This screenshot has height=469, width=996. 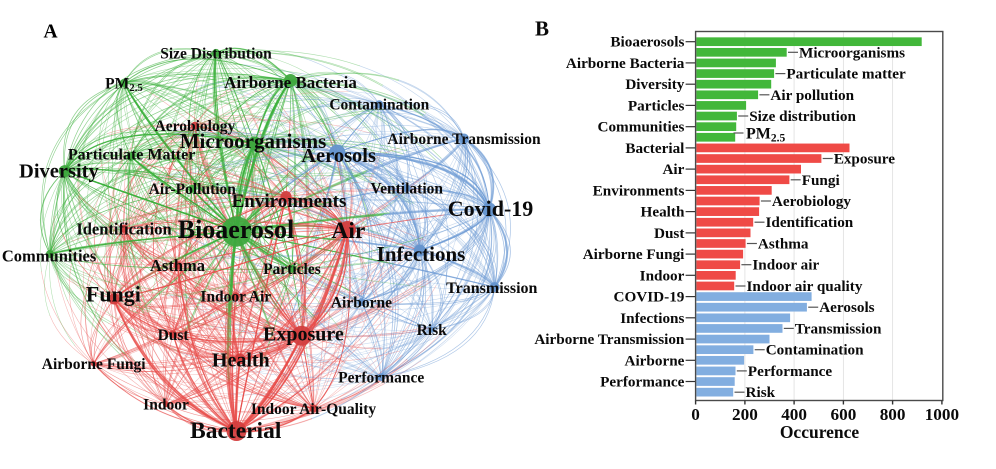 What do you see at coordinates (820, 432) in the screenshot?
I see `svg-text: Occurence` at bounding box center [820, 432].